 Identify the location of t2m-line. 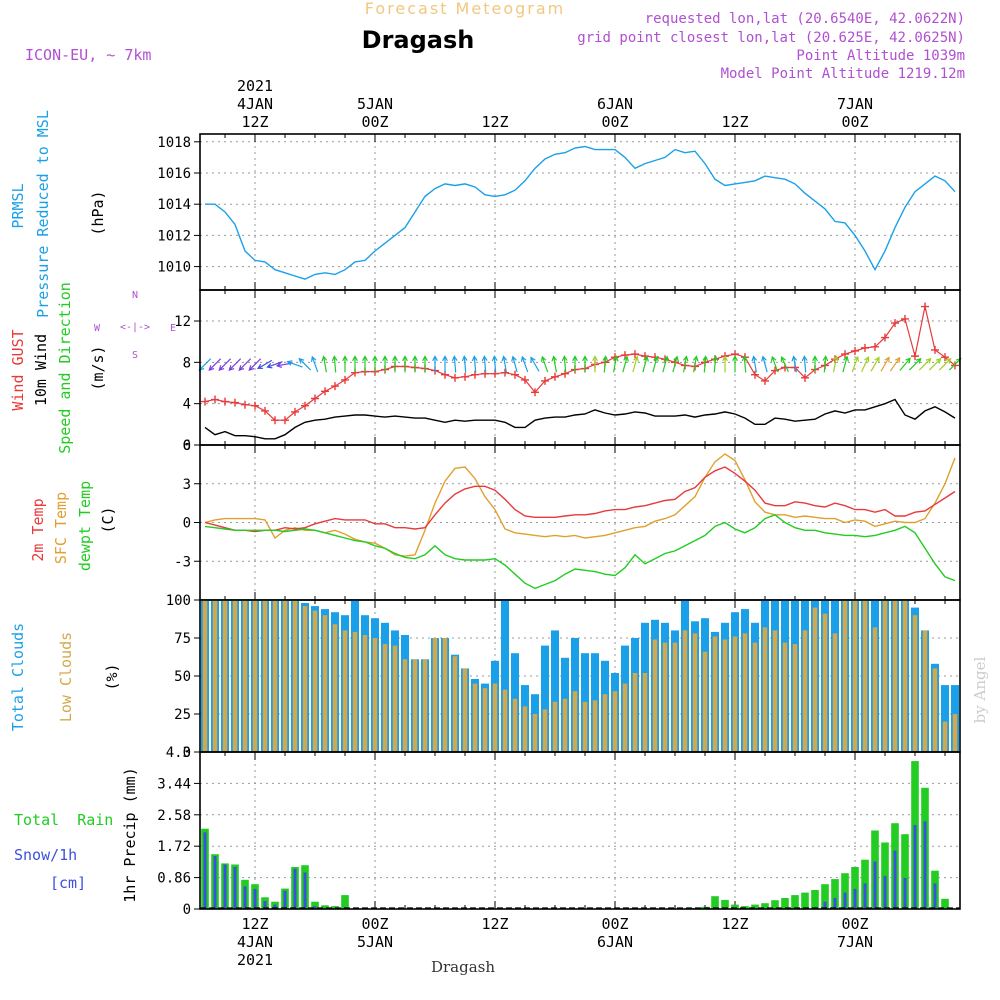
(580, 499).